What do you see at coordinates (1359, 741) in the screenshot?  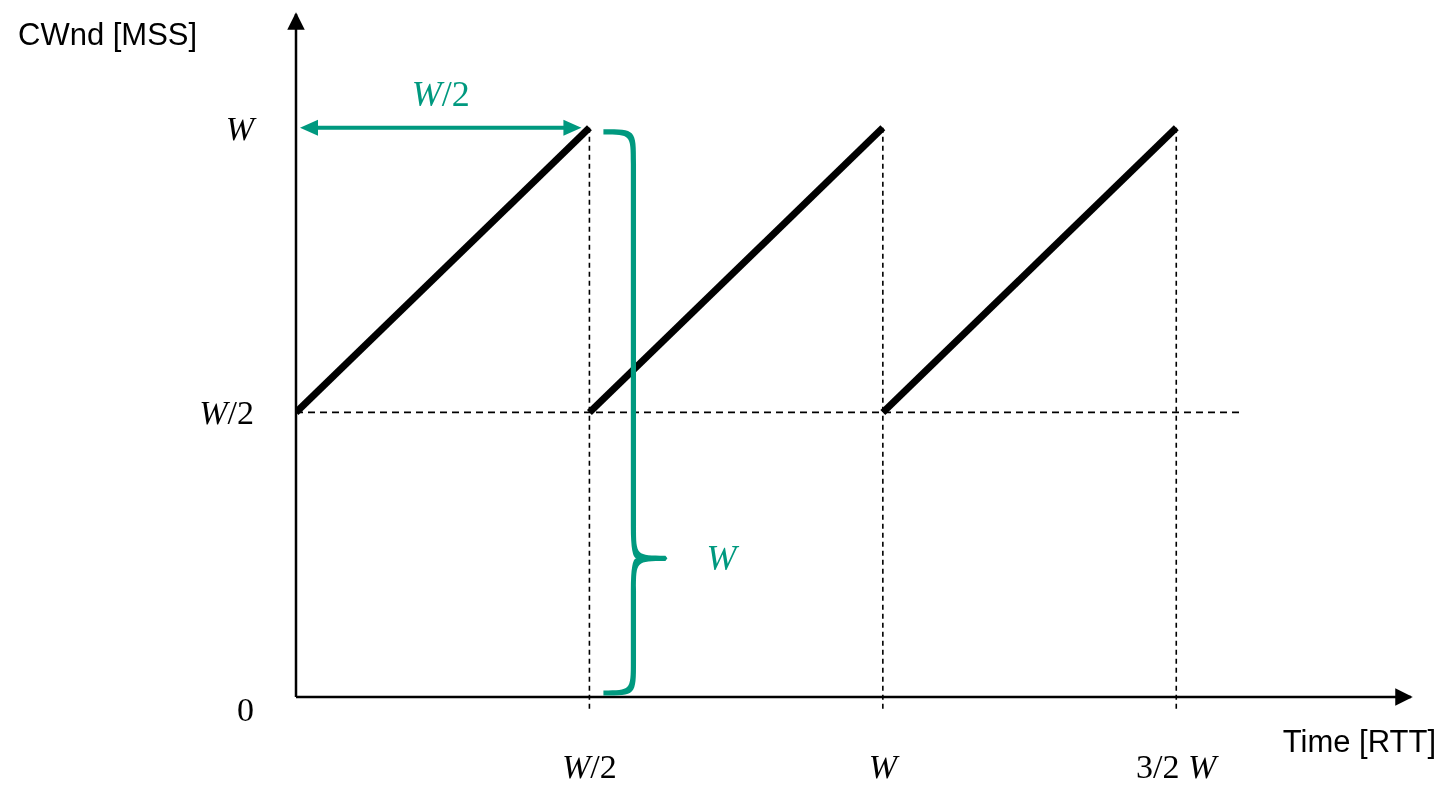 I see `x-axis-title: Time [RTT]` at bounding box center [1359, 741].